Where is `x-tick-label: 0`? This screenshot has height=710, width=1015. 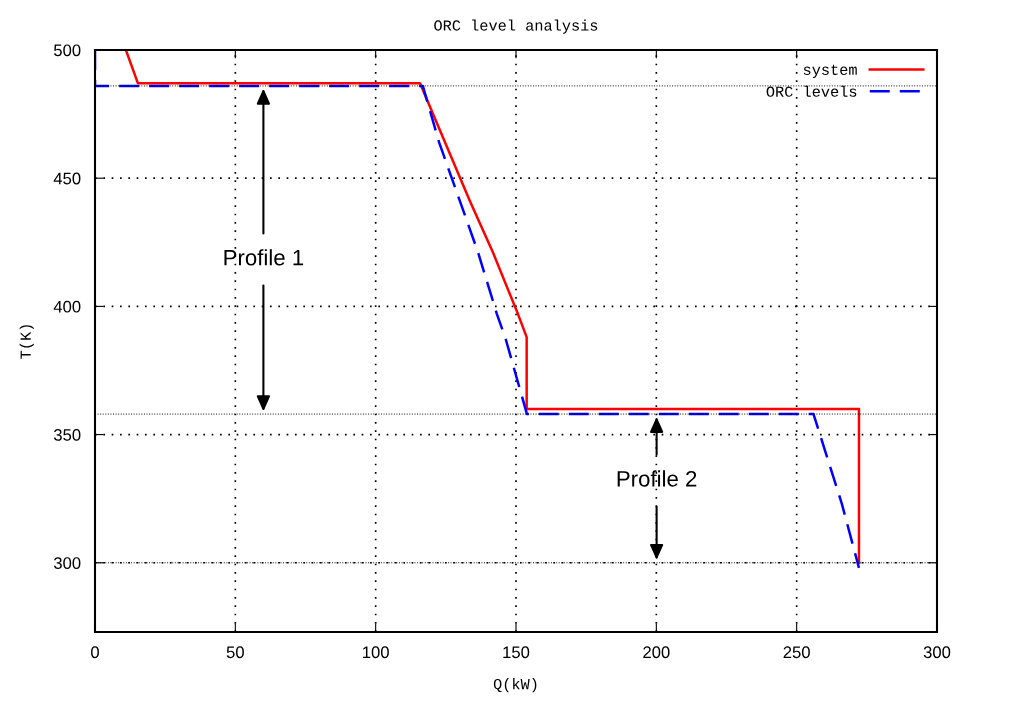 x-tick-label: 0 is located at coordinates (95, 652).